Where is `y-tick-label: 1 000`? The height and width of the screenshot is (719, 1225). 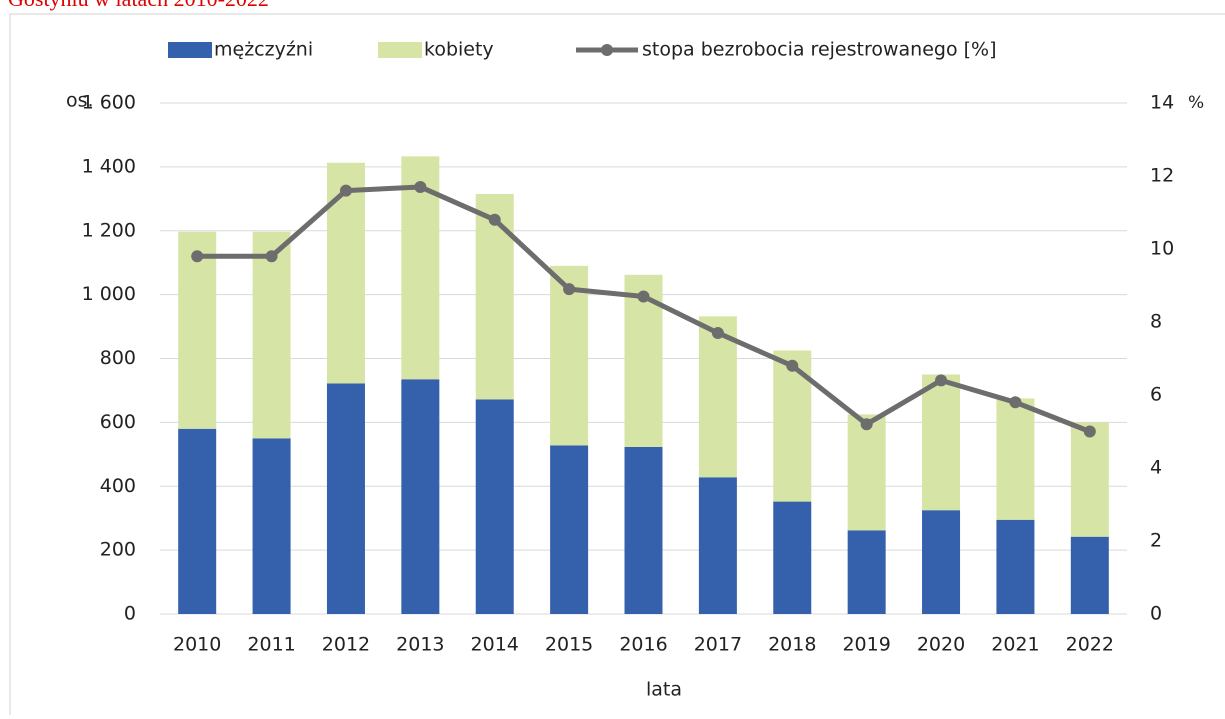 y-tick-label: 1 000 is located at coordinates (109, 294).